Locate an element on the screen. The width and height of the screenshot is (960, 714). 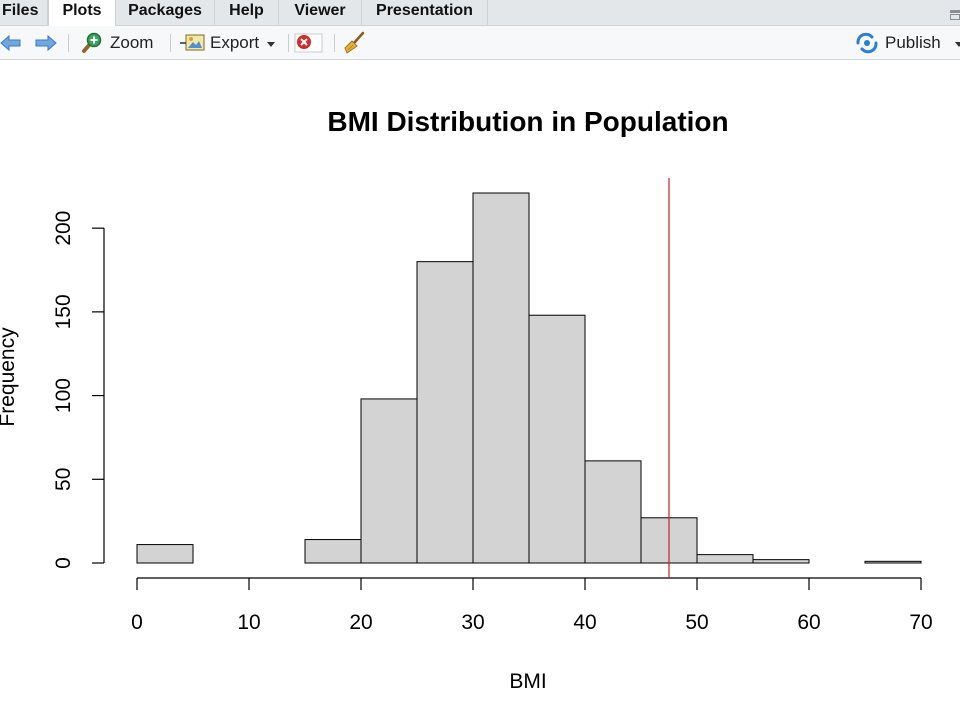
publish-button: Publish is located at coordinates (907, 43).